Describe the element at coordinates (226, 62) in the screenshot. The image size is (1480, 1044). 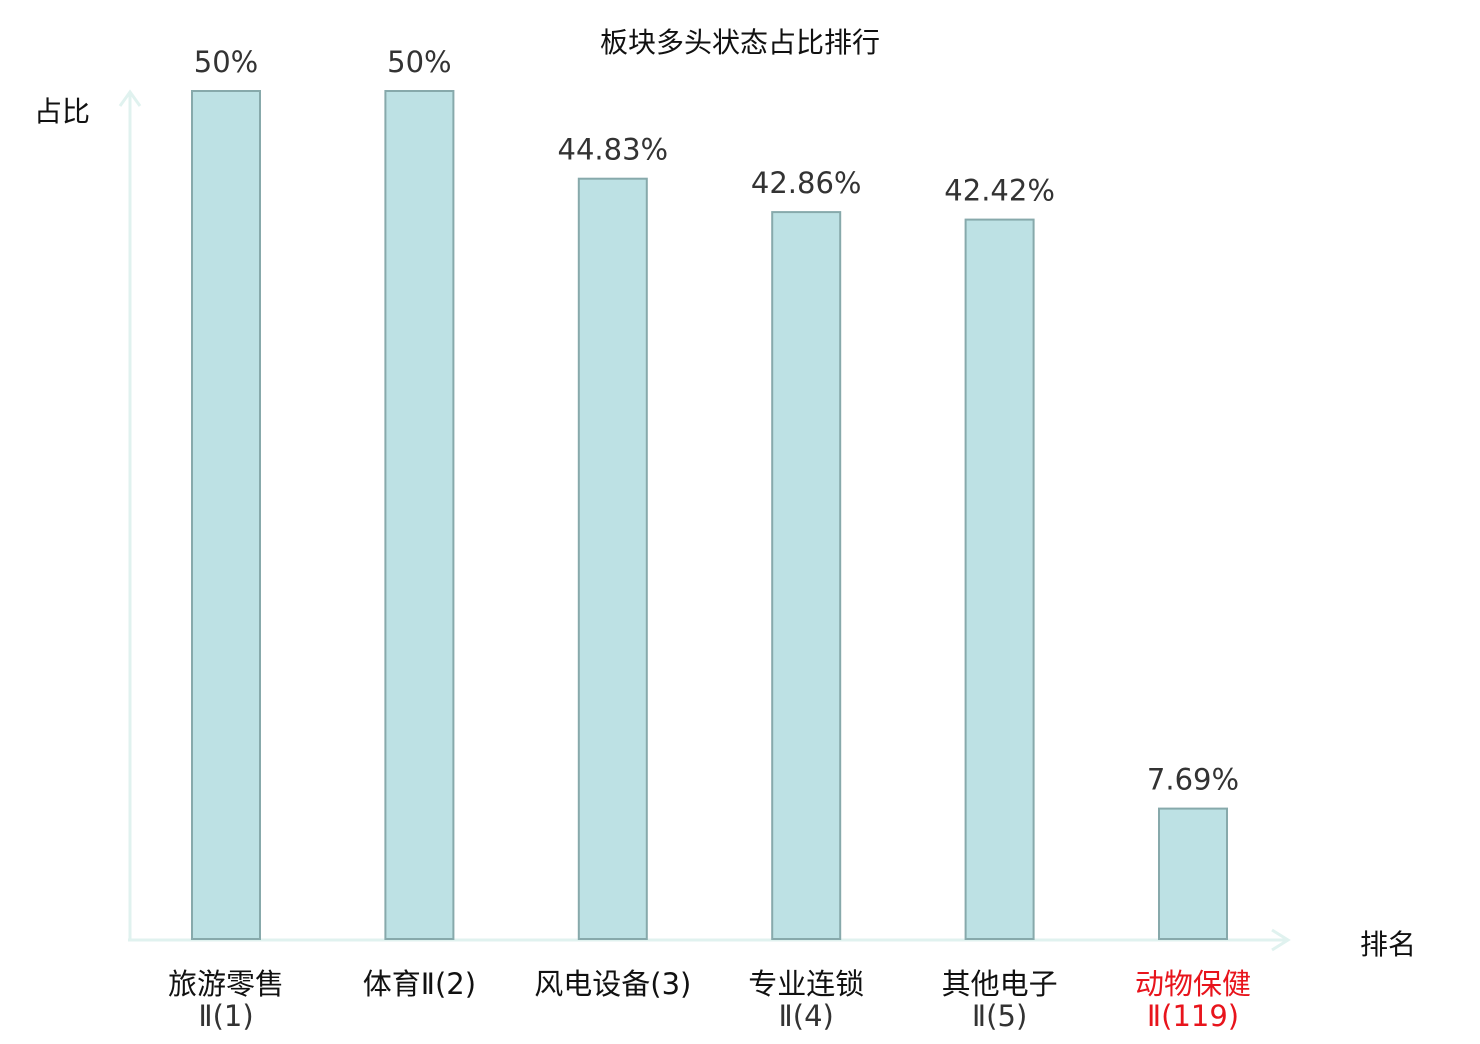
I see `value-label-1: 50%` at that location.